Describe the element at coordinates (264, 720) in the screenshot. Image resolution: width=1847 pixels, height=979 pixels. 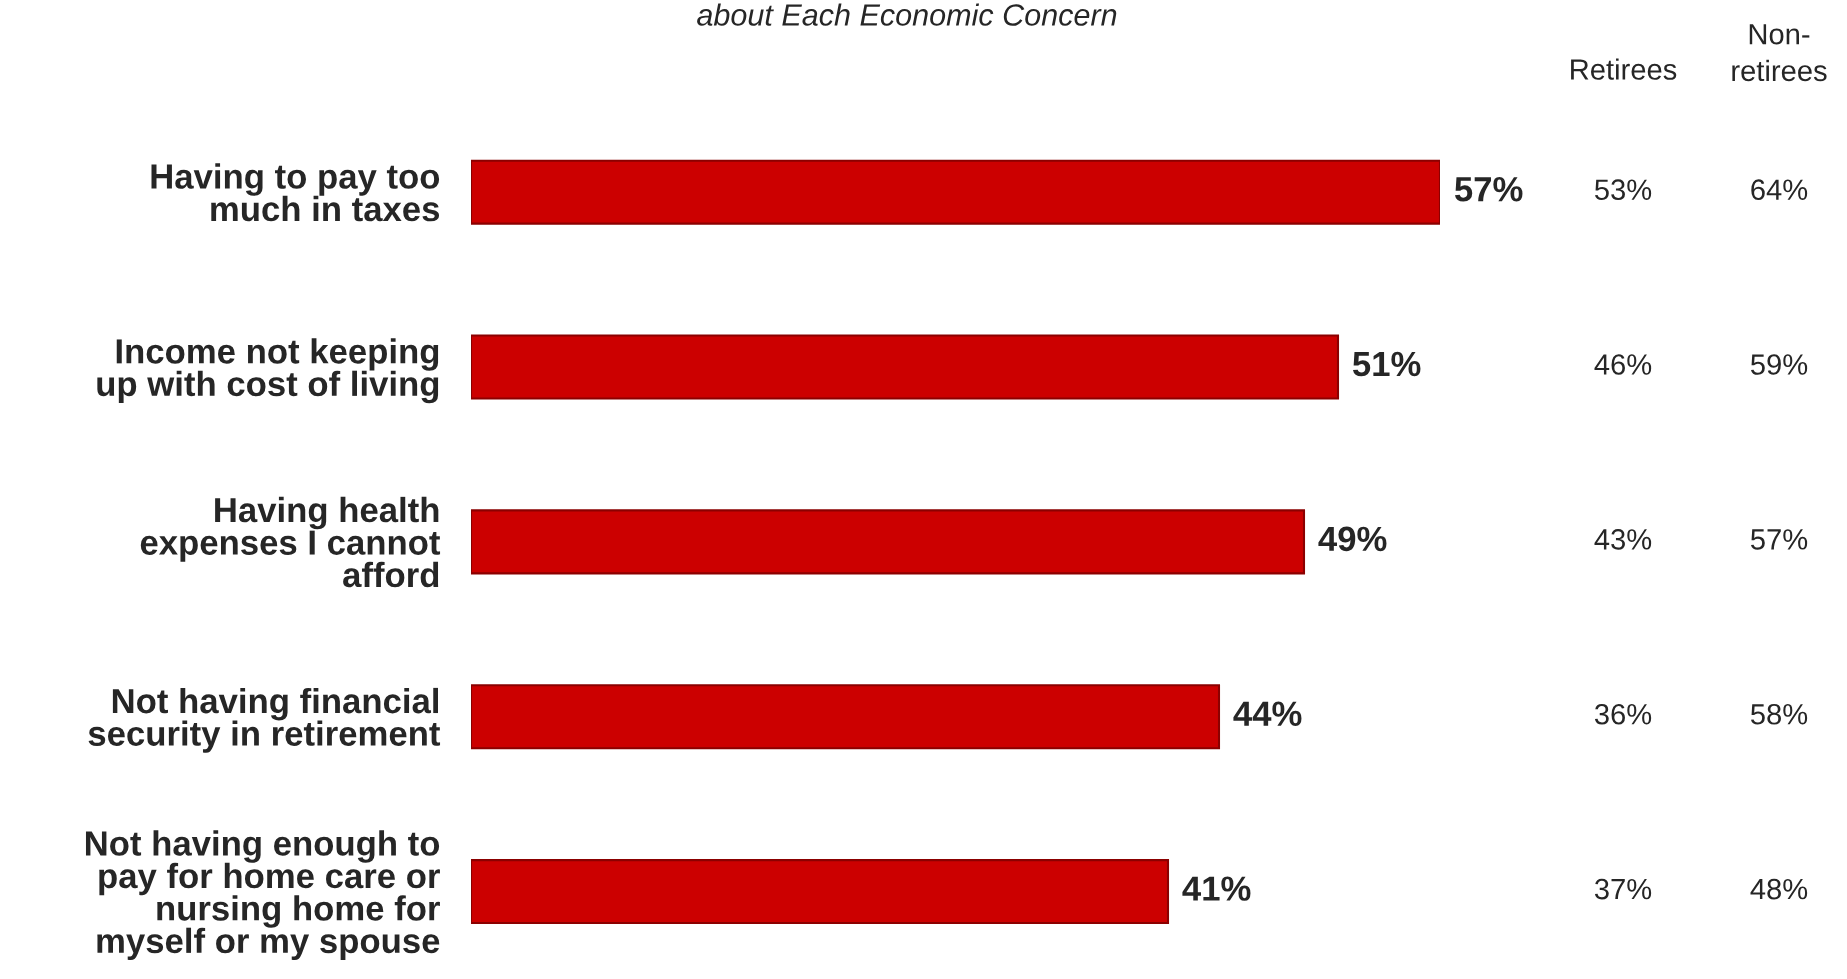
I see `y-tick-label: Not having financial security in retirement` at that location.